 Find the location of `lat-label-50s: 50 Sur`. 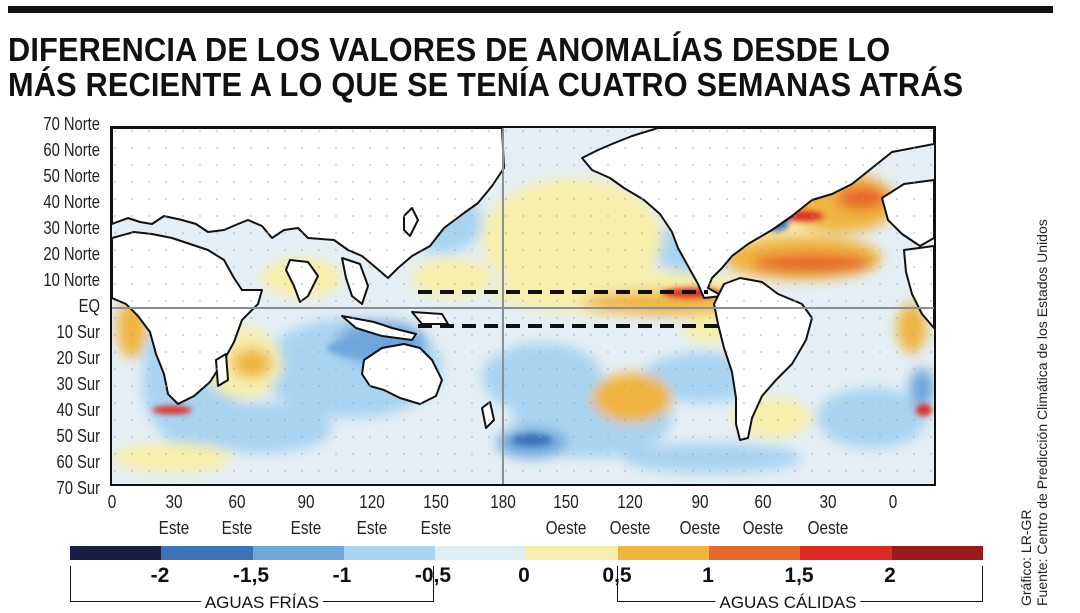

lat-label-50s: 50 Sur is located at coordinates (78, 436).